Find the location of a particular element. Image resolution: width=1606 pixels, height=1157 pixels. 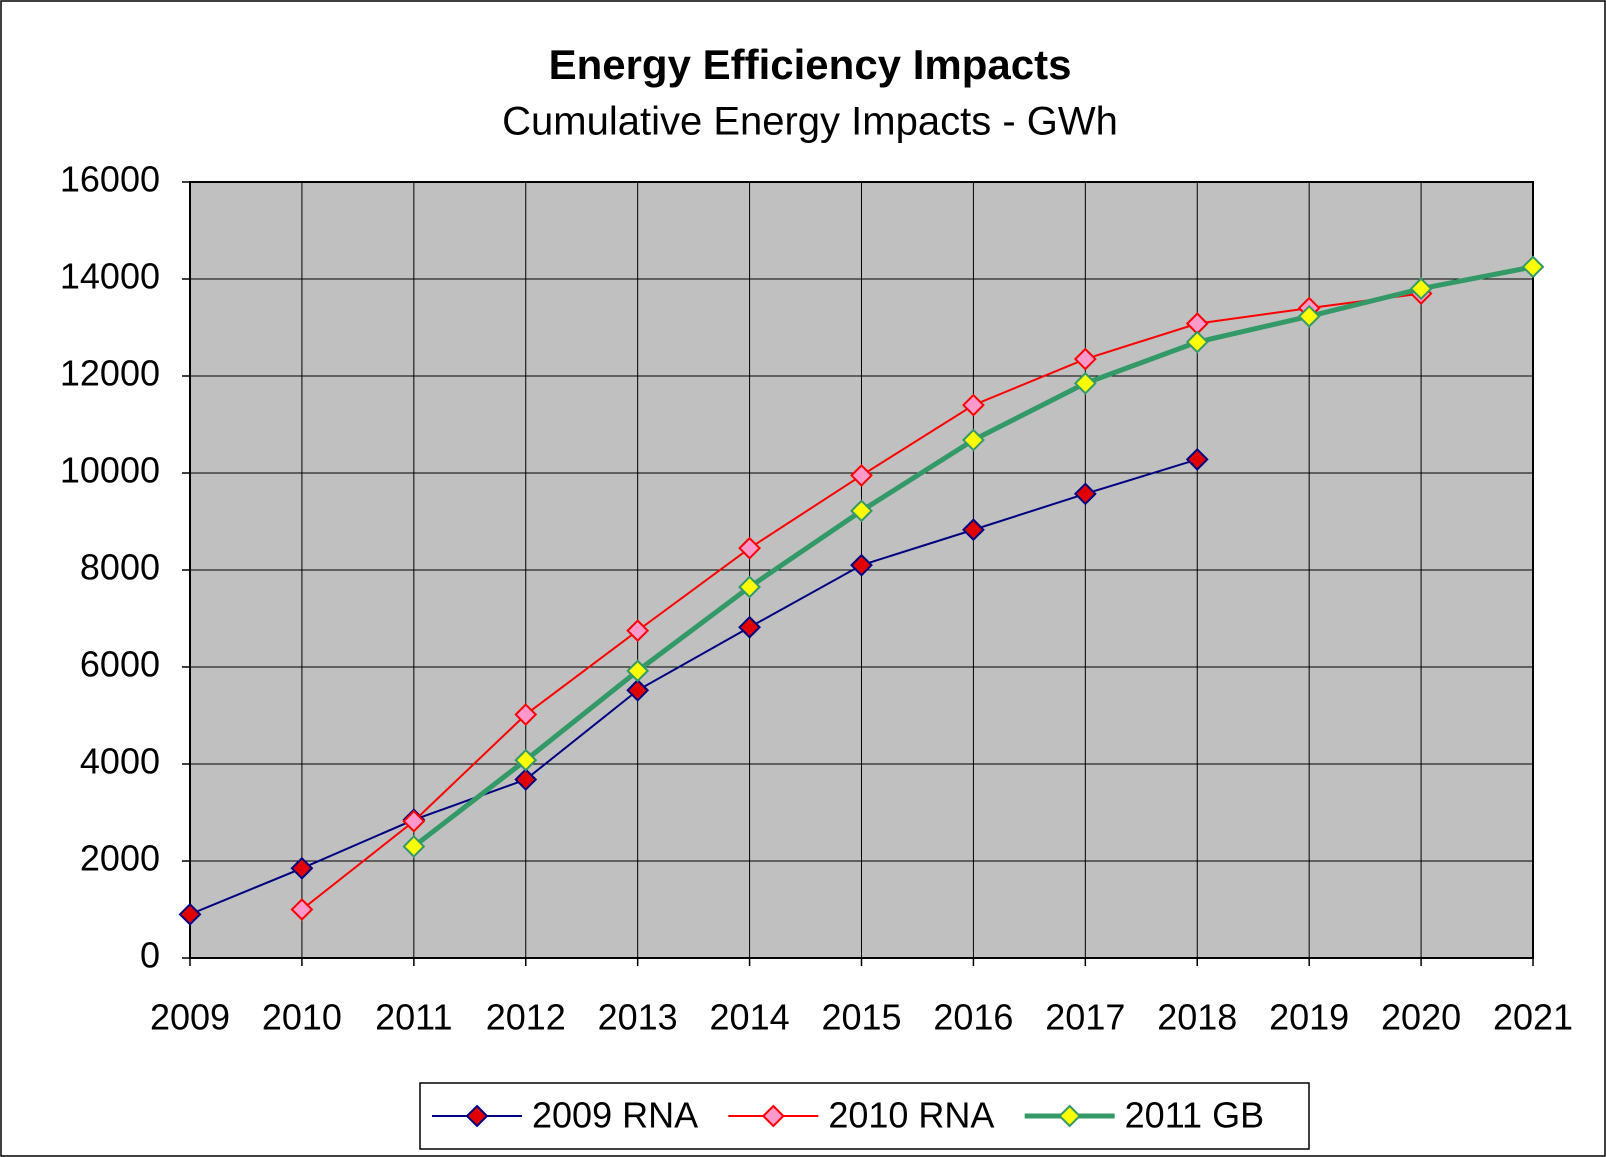

y-tick-label: 4000 is located at coordinates (120, 761).